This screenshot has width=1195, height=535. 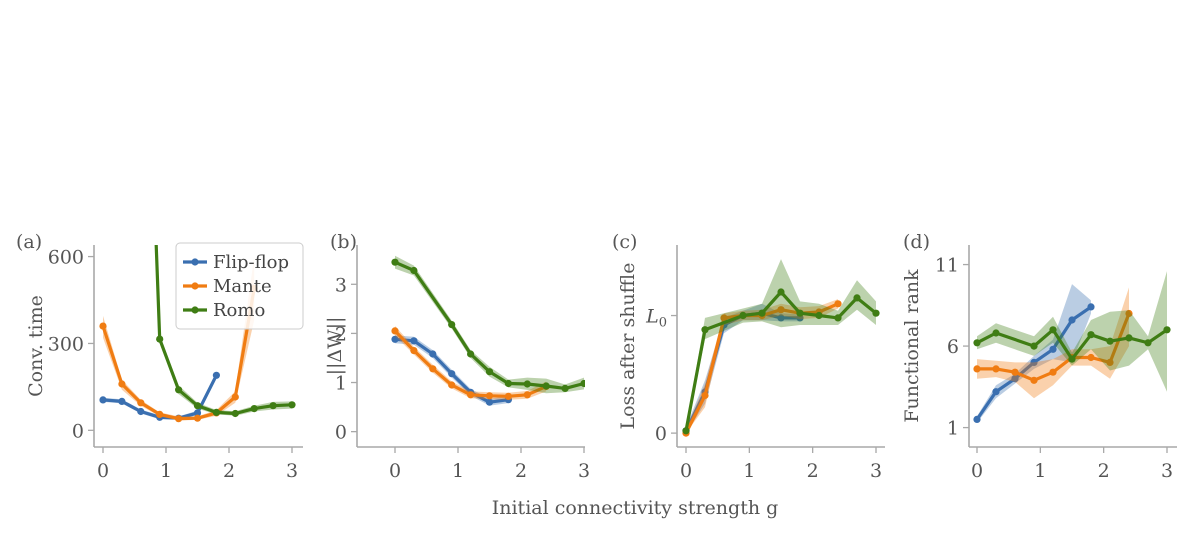 I want to click on y-tick-label: 11, so click(x=947, y=266).